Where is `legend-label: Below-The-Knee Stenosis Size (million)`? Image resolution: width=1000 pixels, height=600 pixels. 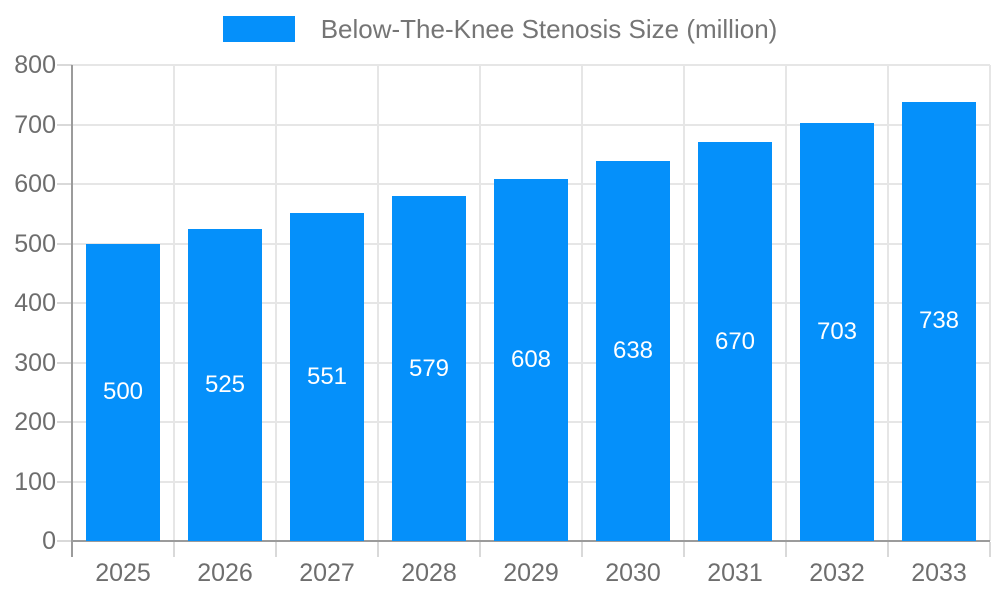 legend-label: Below-The-Knee Stenosis Size (million) is located at coordinates (549, 29).